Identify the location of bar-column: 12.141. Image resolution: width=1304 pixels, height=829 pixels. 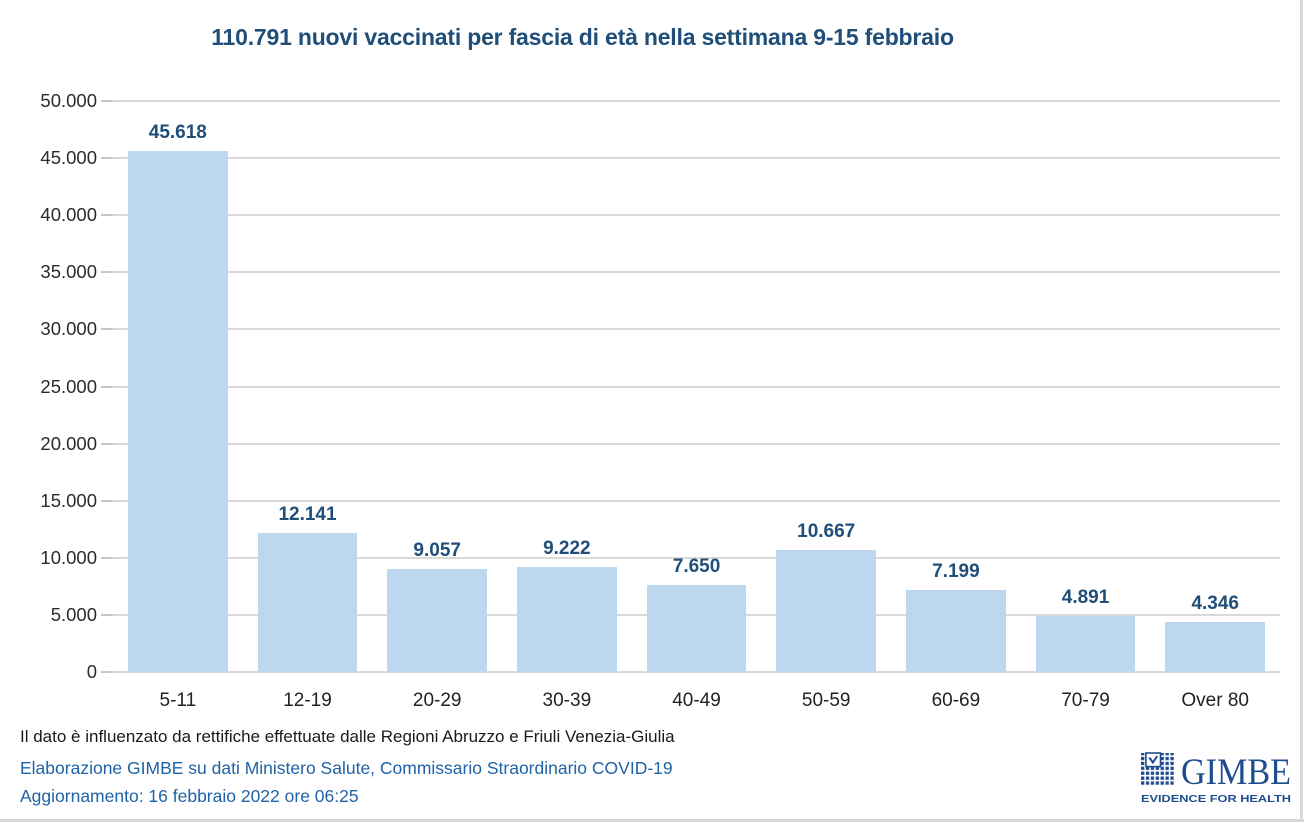
(308, 386).